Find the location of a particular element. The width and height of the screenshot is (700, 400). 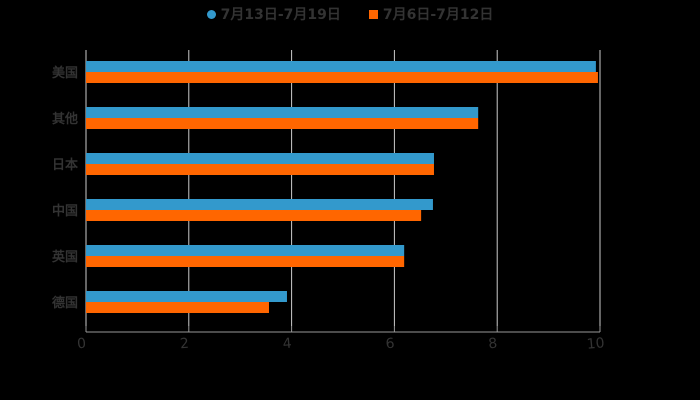

y-category-label: 日本 is located at coordinates (65, 165).